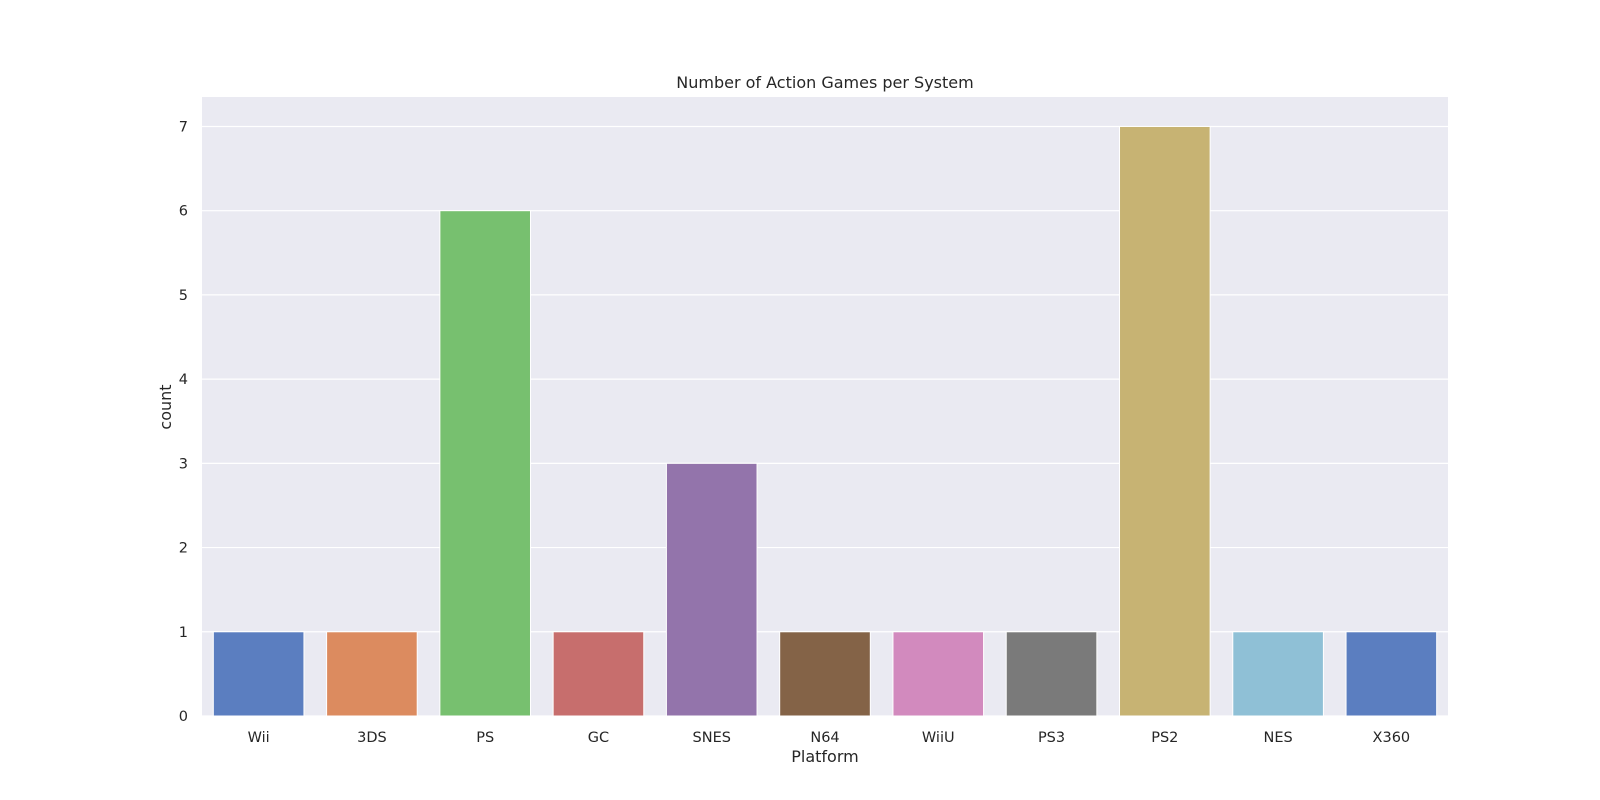  I want to click on y-axis-ticks: 0 1 2 3 4 5 6 7, so click(183, 422).